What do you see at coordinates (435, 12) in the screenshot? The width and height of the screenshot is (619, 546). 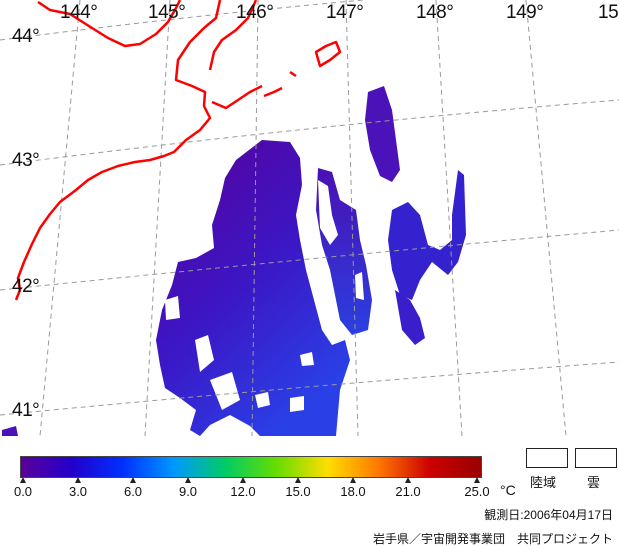 I see `longitude-label: 148°` at bounding box center [435, 12].